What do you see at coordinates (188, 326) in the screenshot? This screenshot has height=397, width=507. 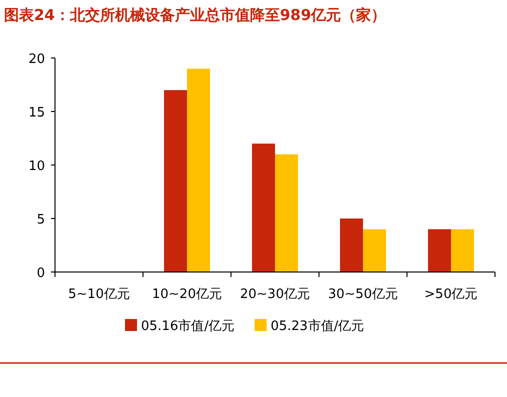 I see `legend-label: 05.16市值/亿元` at bounding box center [188, 326].